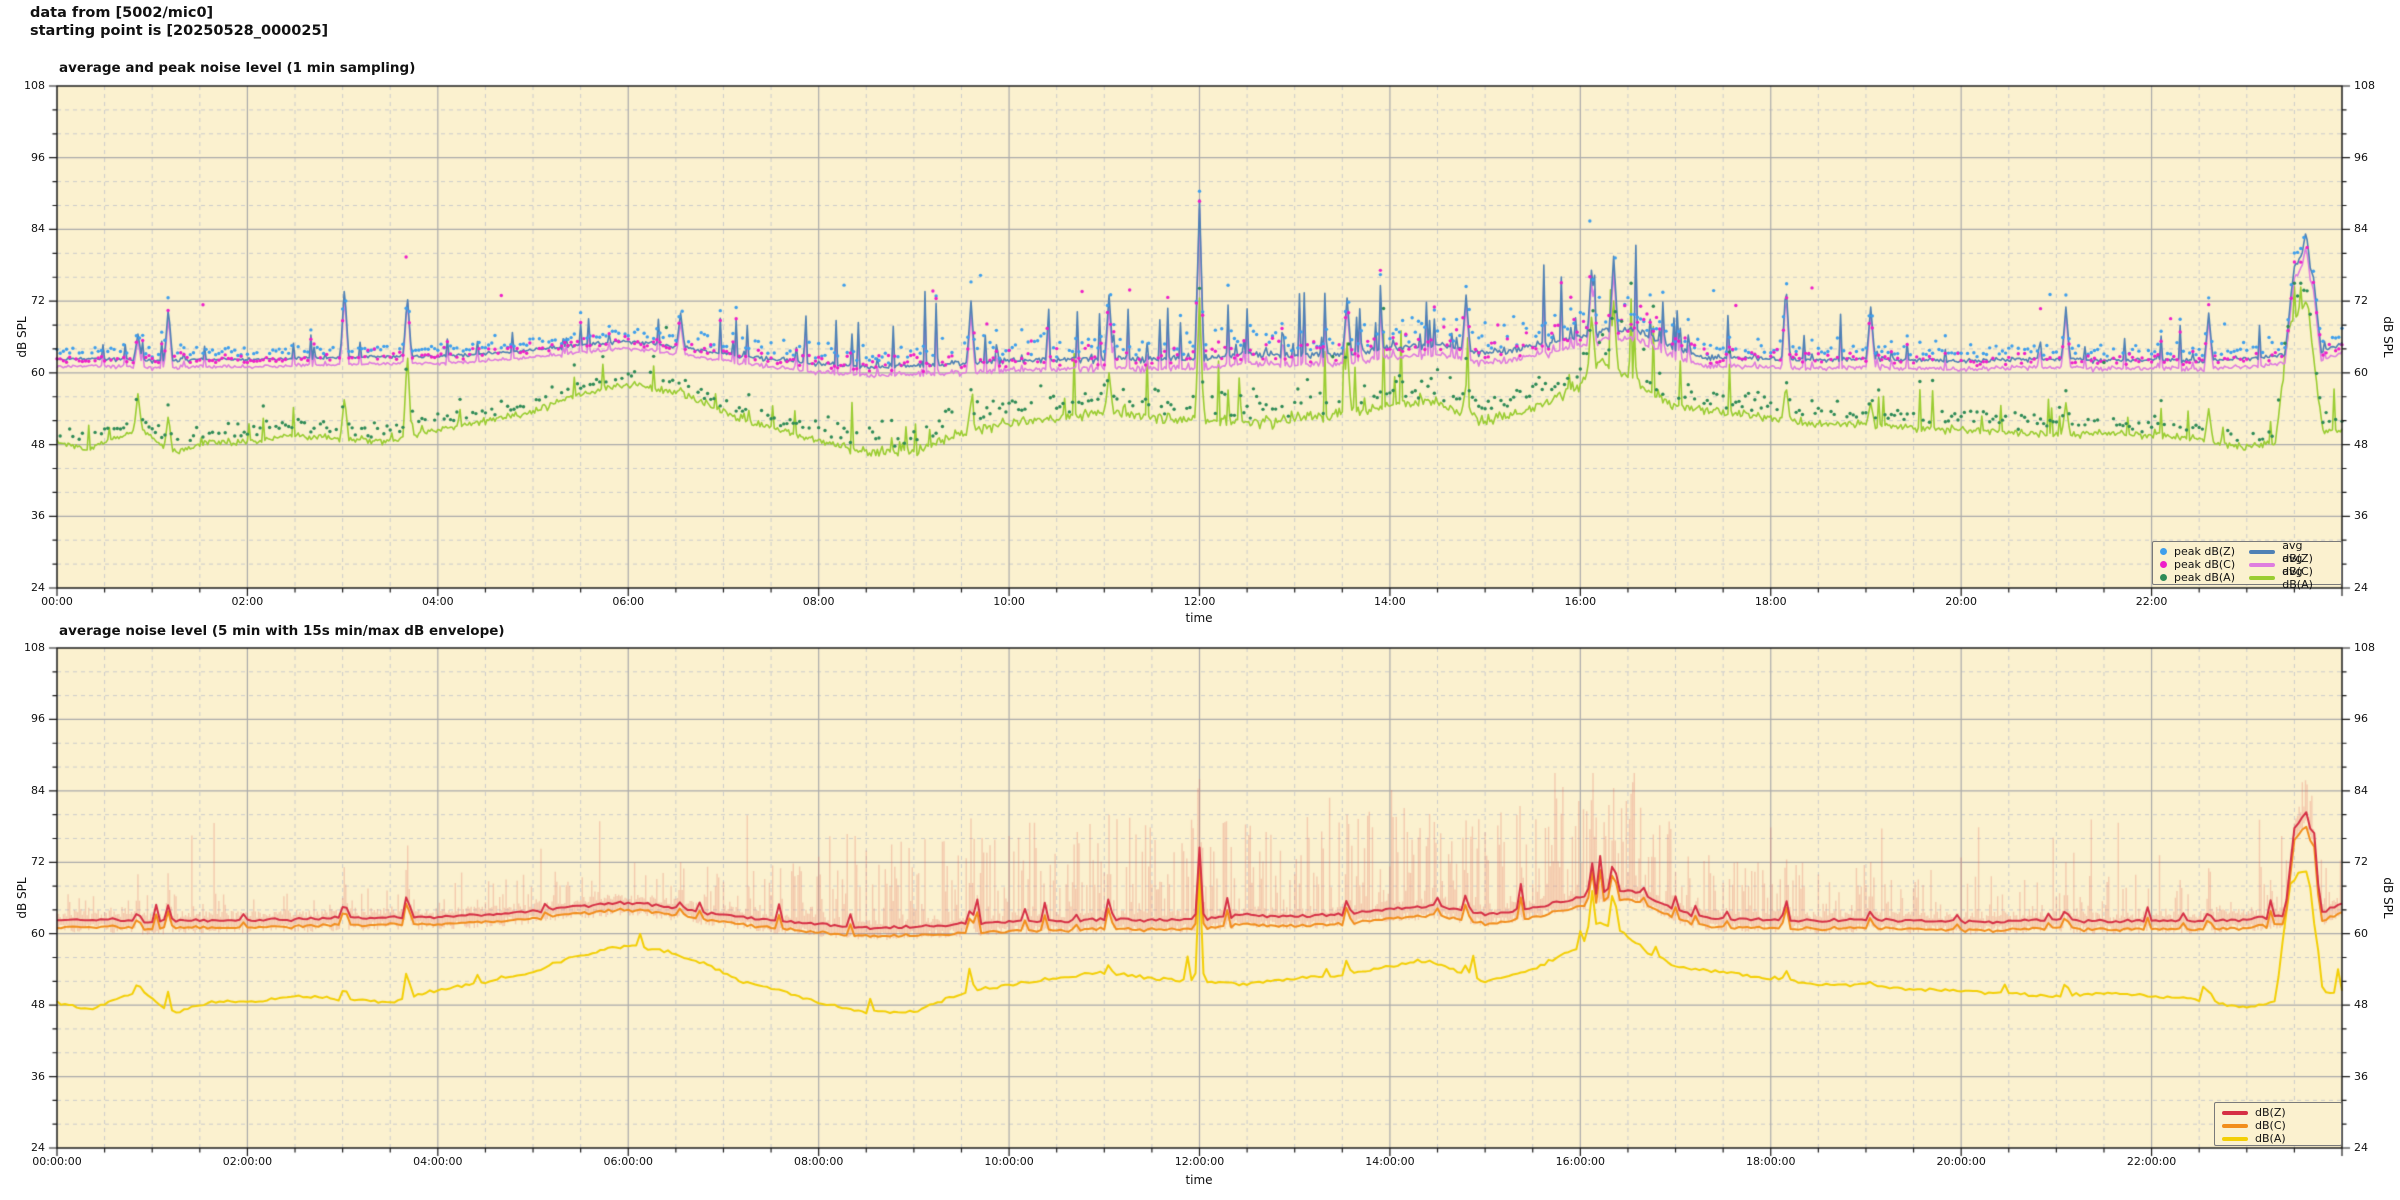 The height and width of the screenshot is (1200, 2400). What do you see at coordinates (2254, 1125) in the screenshot?
I see `legend-entry: dB(C)` at bounding box center [2254, 1125].